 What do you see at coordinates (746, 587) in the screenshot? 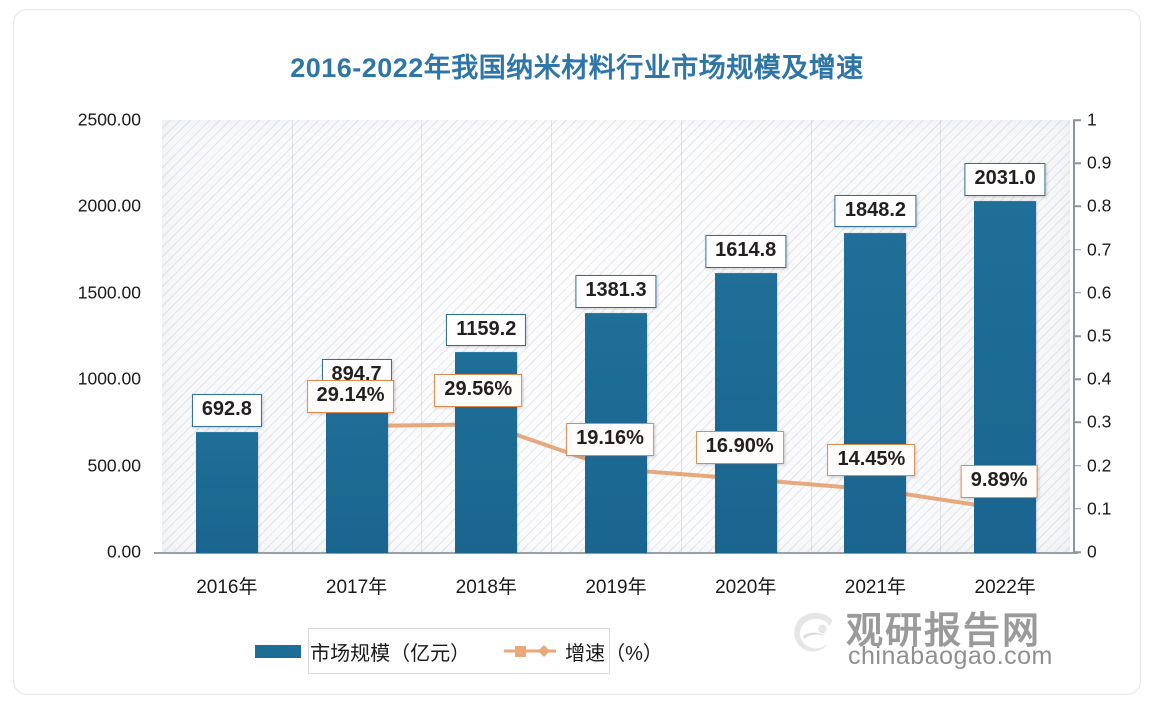
I see `x-axis-label-2020年: 2020年` at bounding box center [746, 587].